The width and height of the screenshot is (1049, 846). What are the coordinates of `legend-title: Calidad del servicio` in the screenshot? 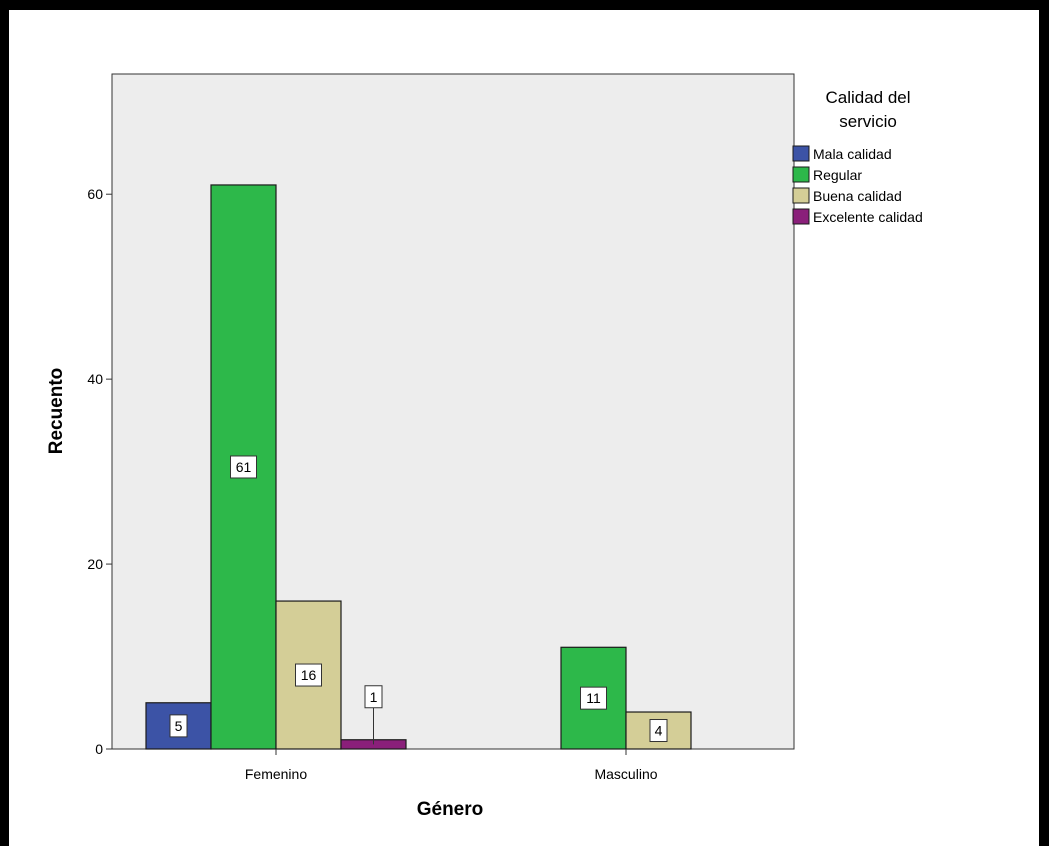 It's located at (867, 109).